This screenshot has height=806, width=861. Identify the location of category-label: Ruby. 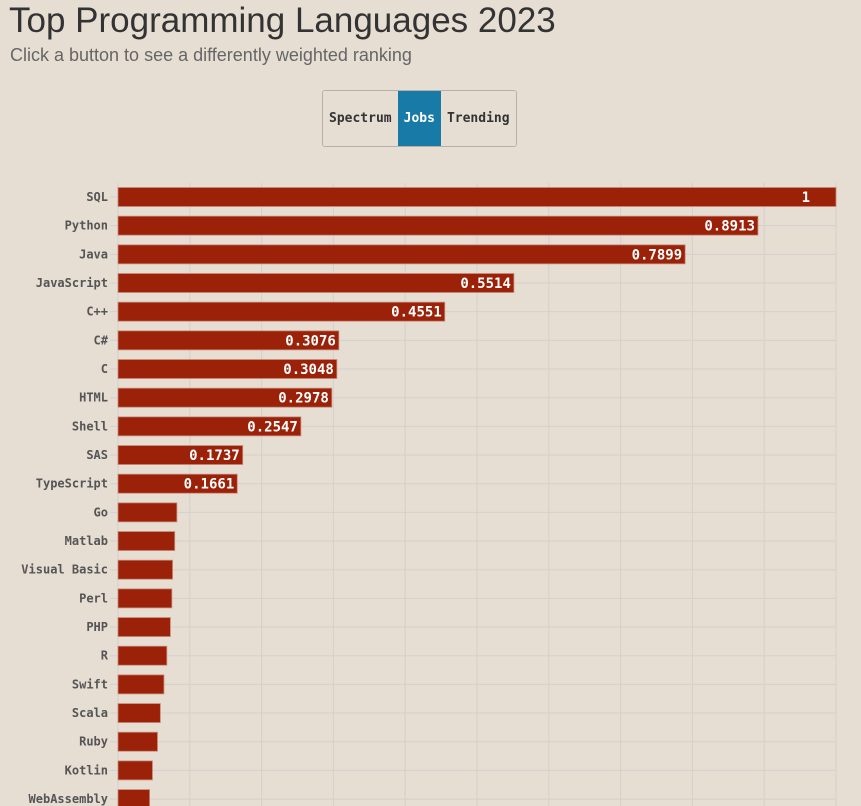
(93, 742).